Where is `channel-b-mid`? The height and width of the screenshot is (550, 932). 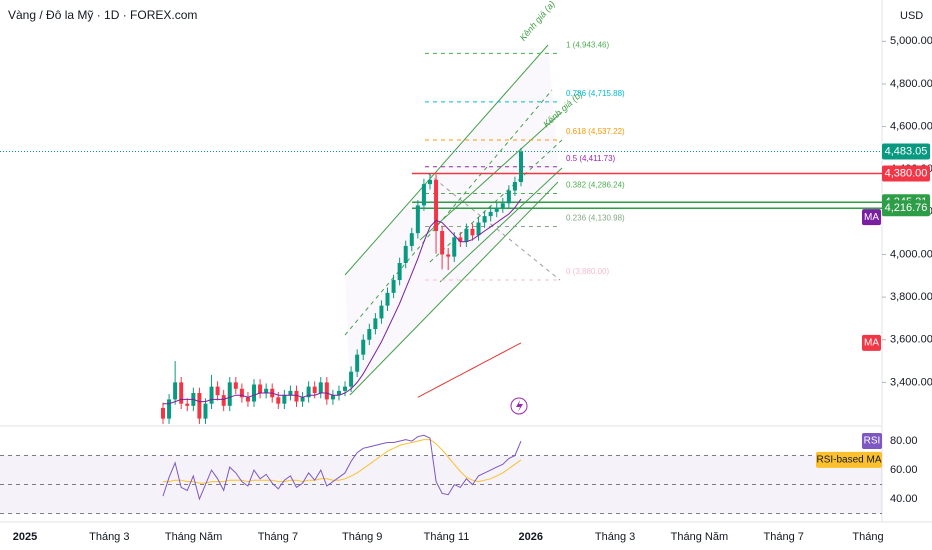
channel-b-mid is located at coordinates (496, 201).